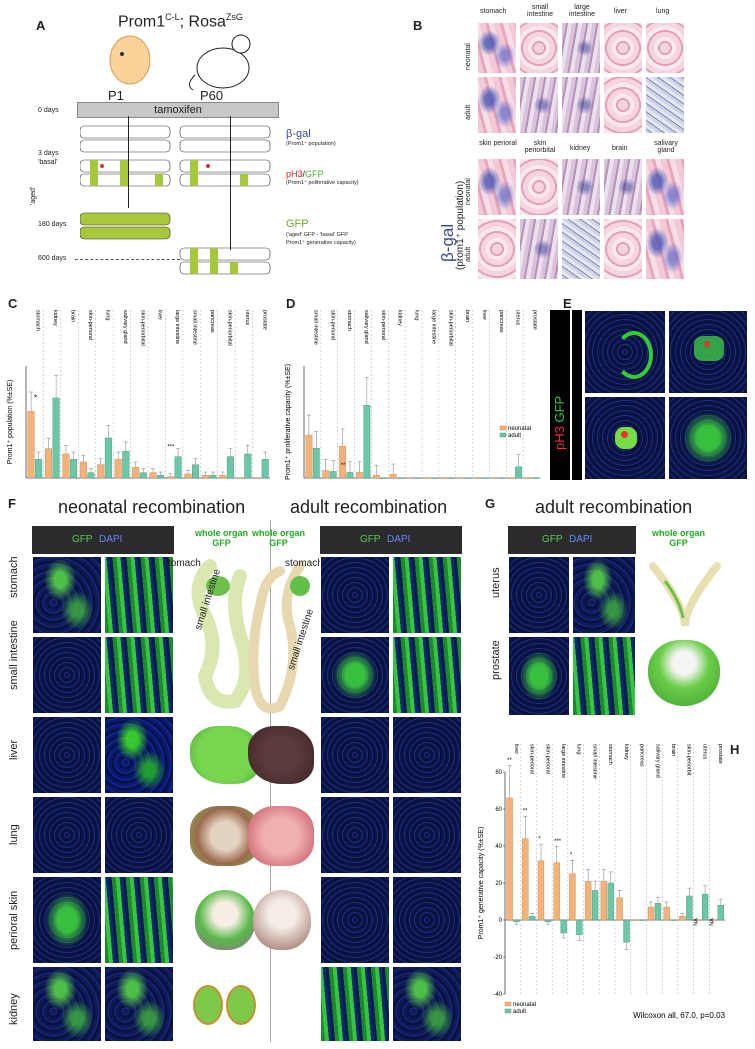 The height and width of the screenshot is (1049, 755). What do you see at coordinates (220, 62) in the screenshot?
I see `adult-mouse-icon` at bounding box center [220, 62].